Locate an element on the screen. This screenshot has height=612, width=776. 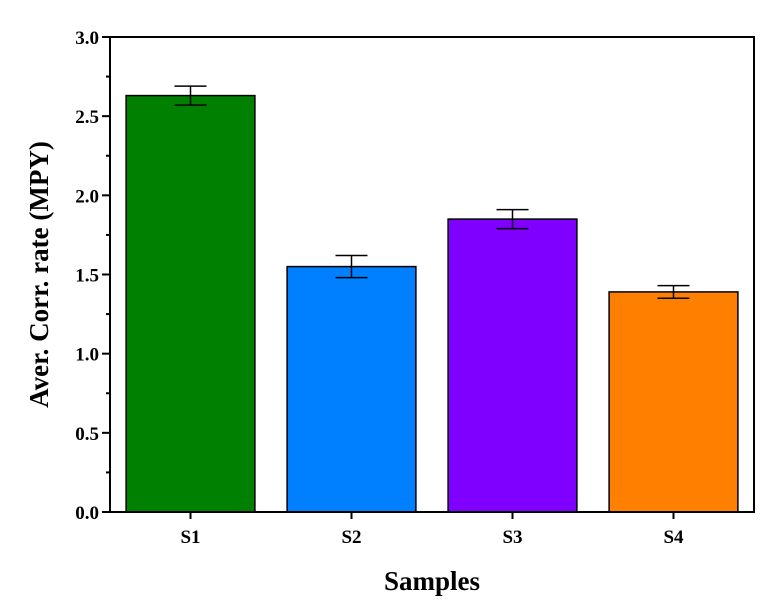
x-axis-title: Samples is located at coordinates (432, 581).